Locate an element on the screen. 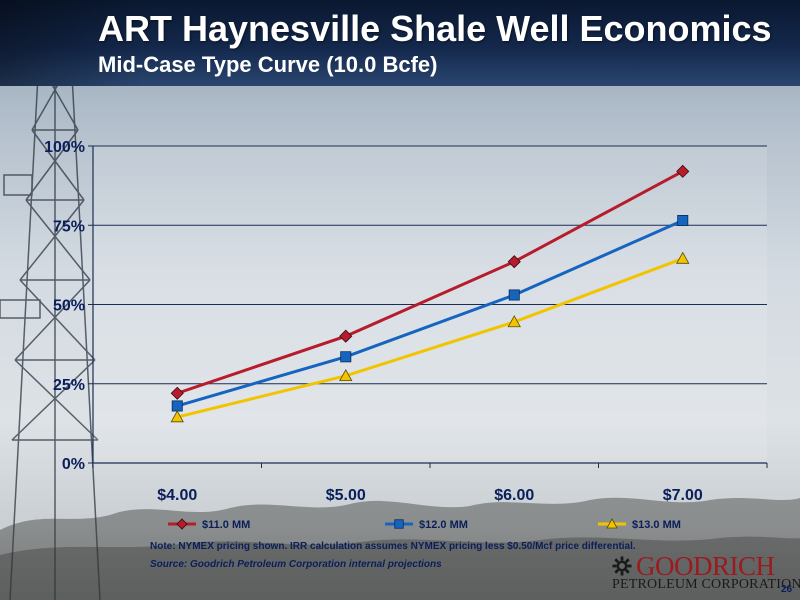 Image resolution: width=800 pixels, height=600 pixels. x-tick-label: $7.00 is located at coordinates (683, 495).